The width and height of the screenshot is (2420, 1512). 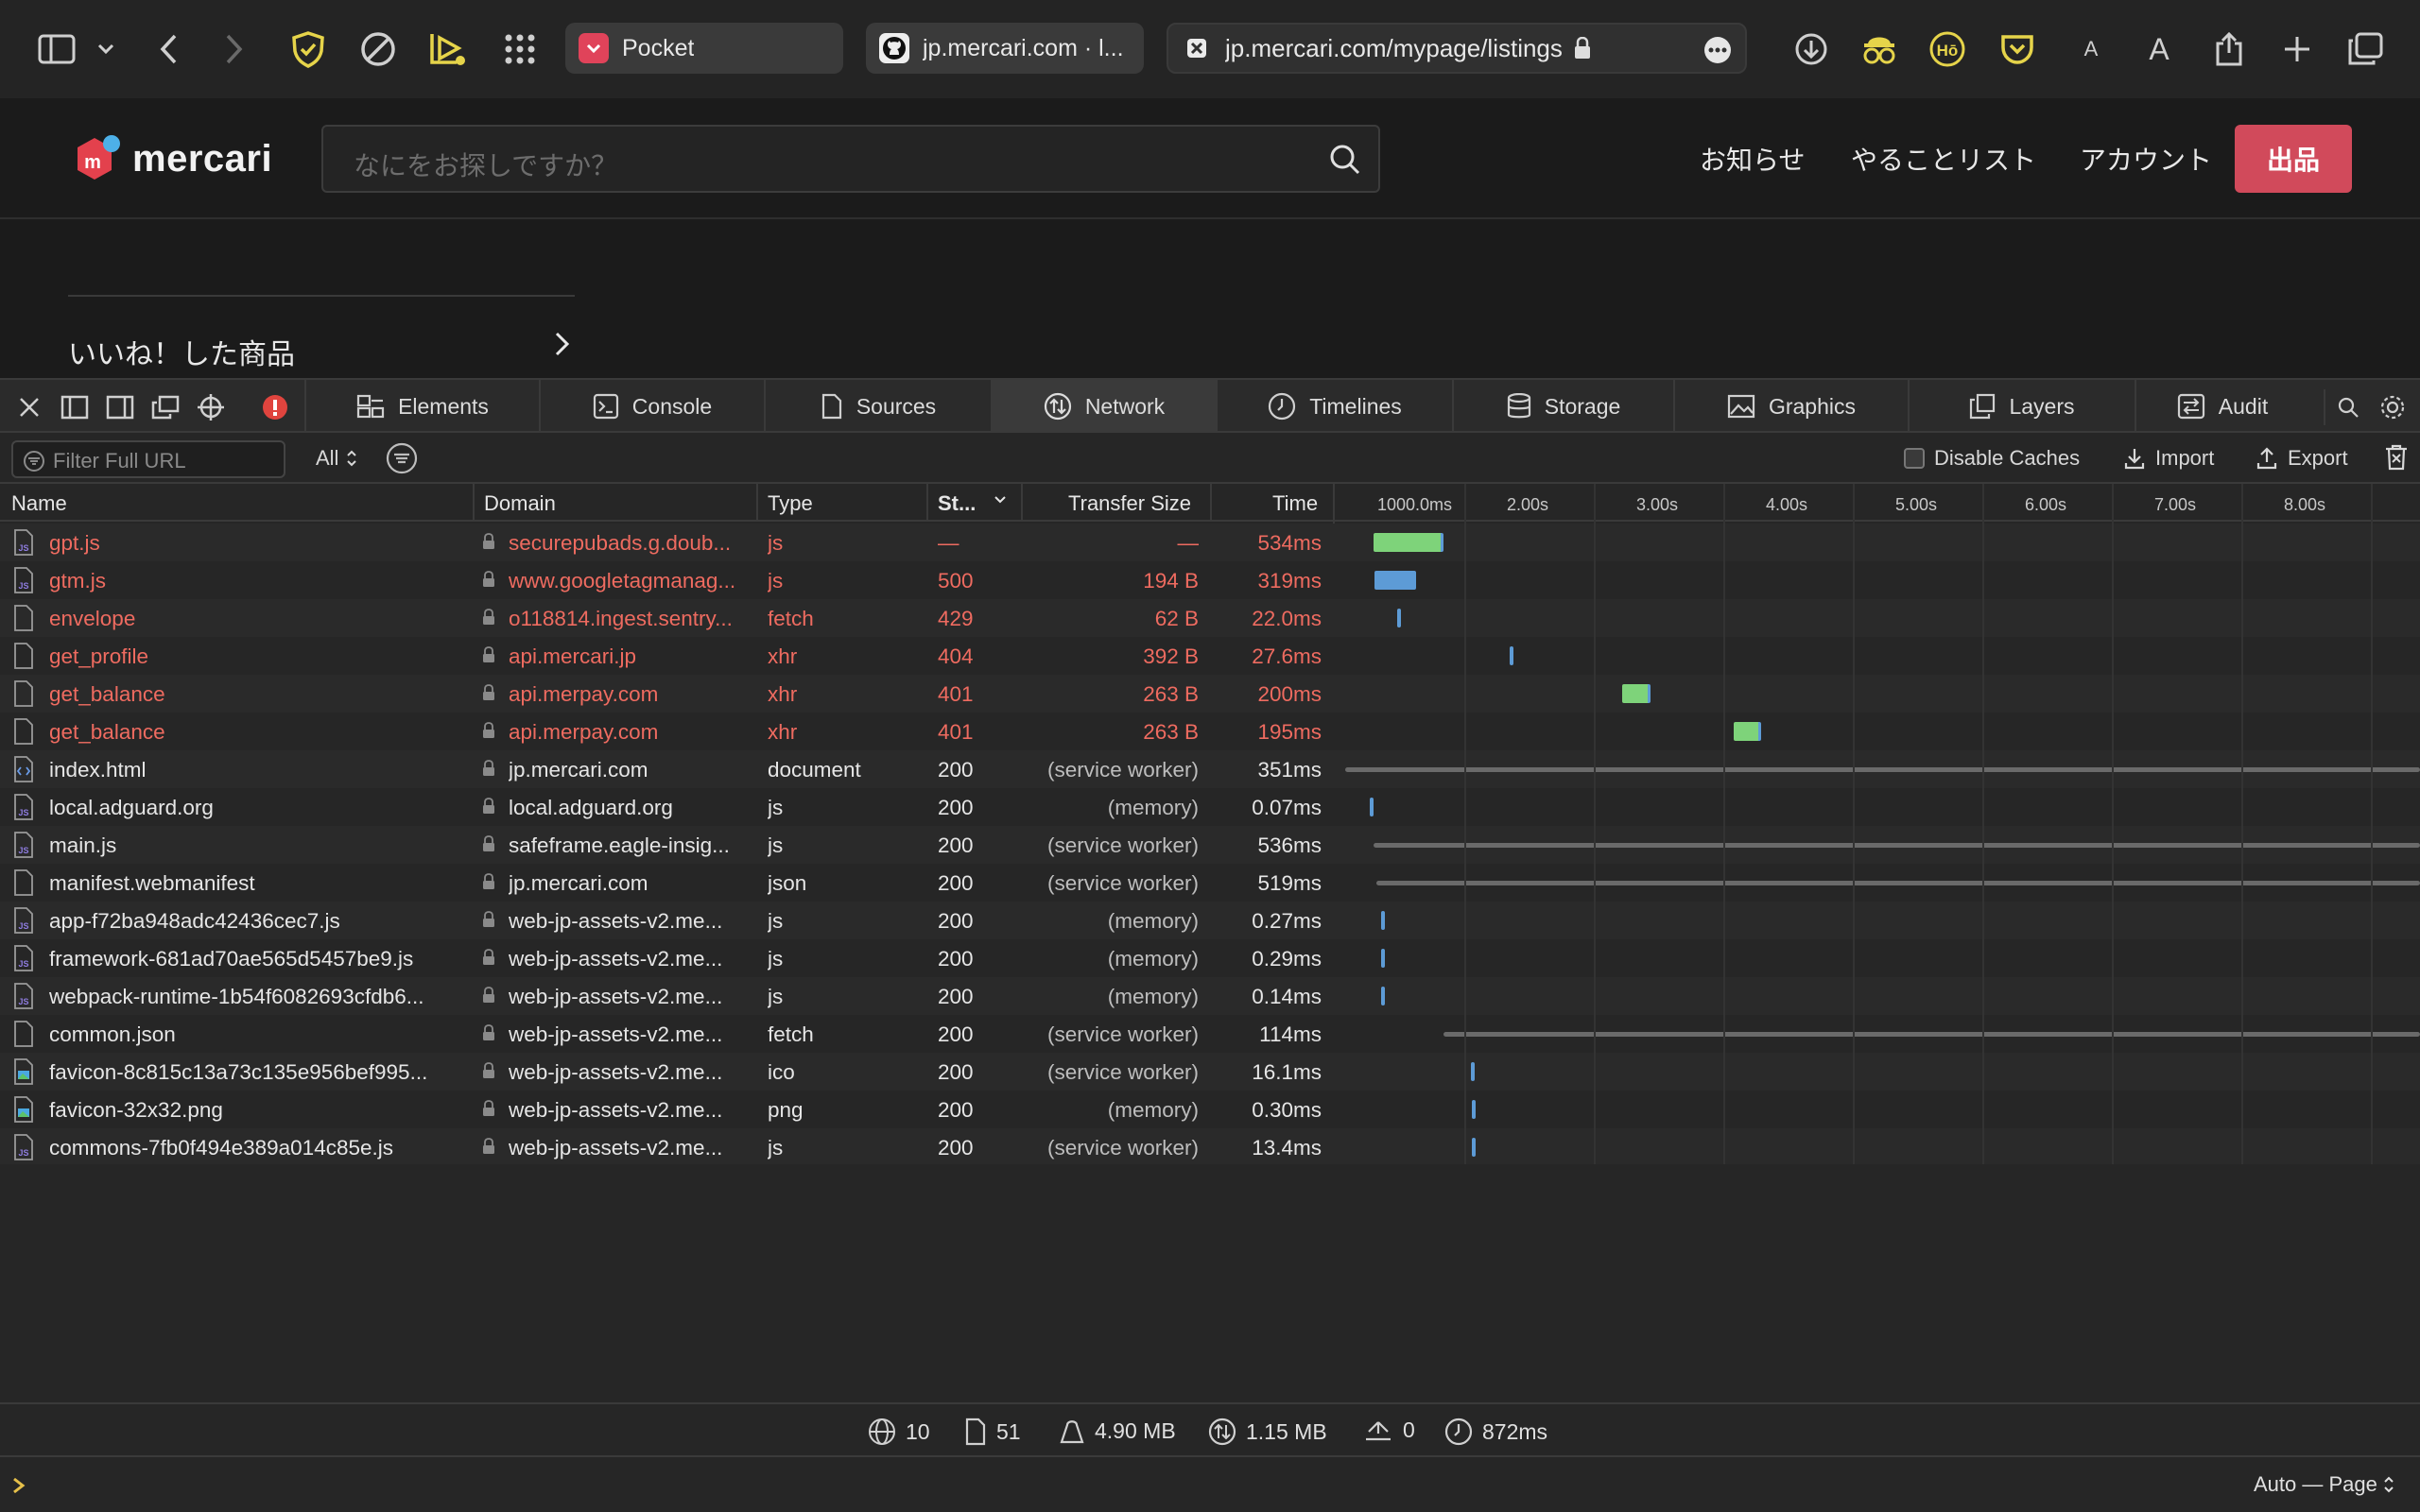 What do you see at coordinates (850, 159) in the screenshot?
I see `search-box: なにをお探しですか？` at bounding box center [850, 159].